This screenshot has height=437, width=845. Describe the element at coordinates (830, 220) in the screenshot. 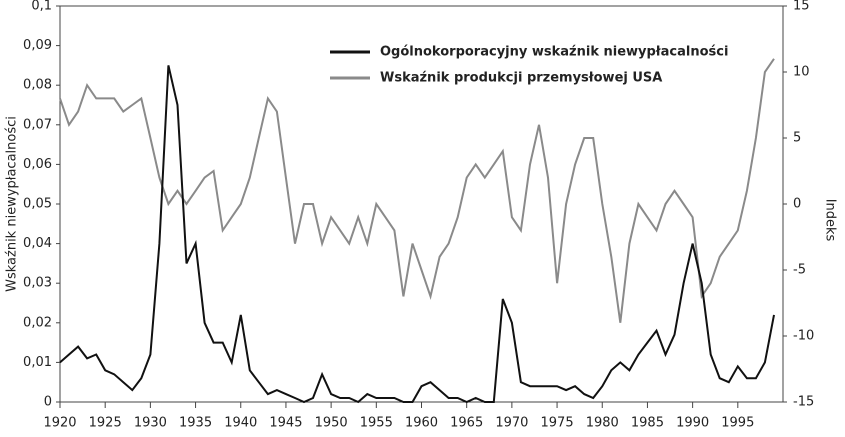

I see `y2-axis-label: Indeks` at that location.